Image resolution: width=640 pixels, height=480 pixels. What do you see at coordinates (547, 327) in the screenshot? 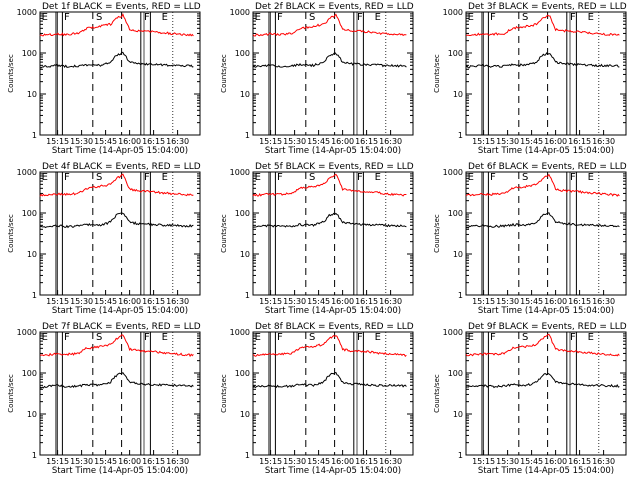
I see `chart-title: Det 9f BLACK = Events, RED = LLD` at bounding box center [547, 327].